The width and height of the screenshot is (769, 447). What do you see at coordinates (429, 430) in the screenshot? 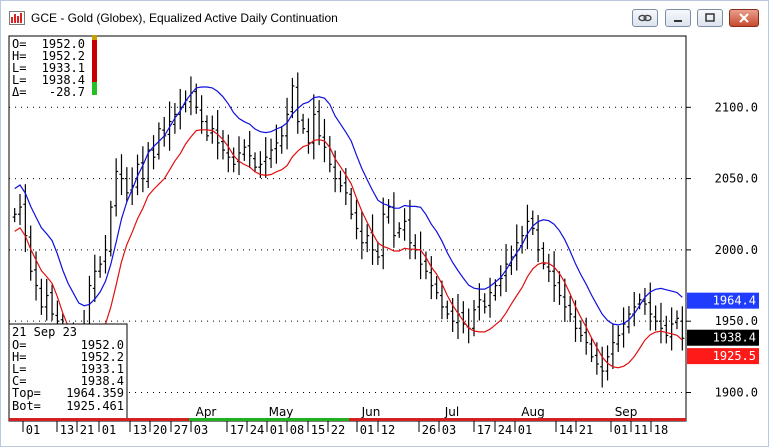
I see `x-tick-label: 26` at bounding box center [429, 430].